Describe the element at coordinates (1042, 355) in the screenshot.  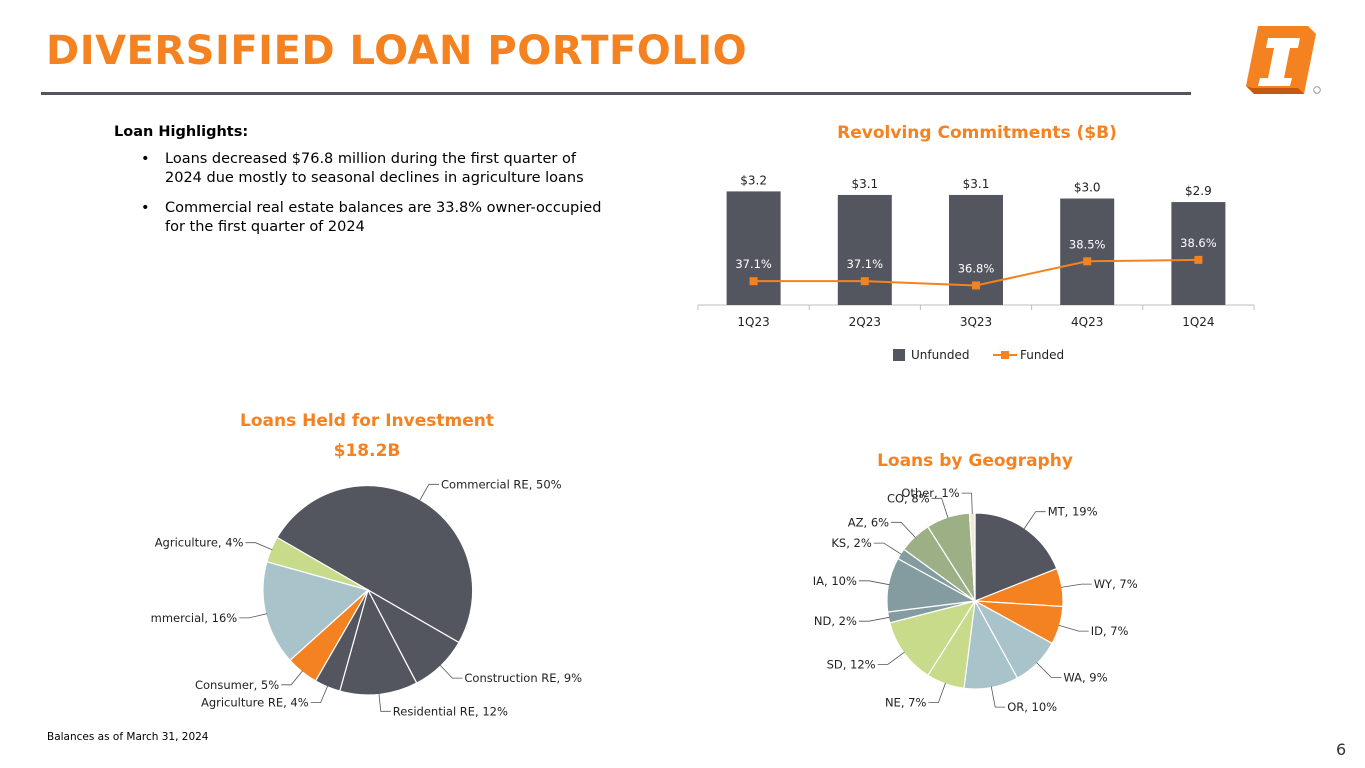
I see `legend-label: Funded` at that location.